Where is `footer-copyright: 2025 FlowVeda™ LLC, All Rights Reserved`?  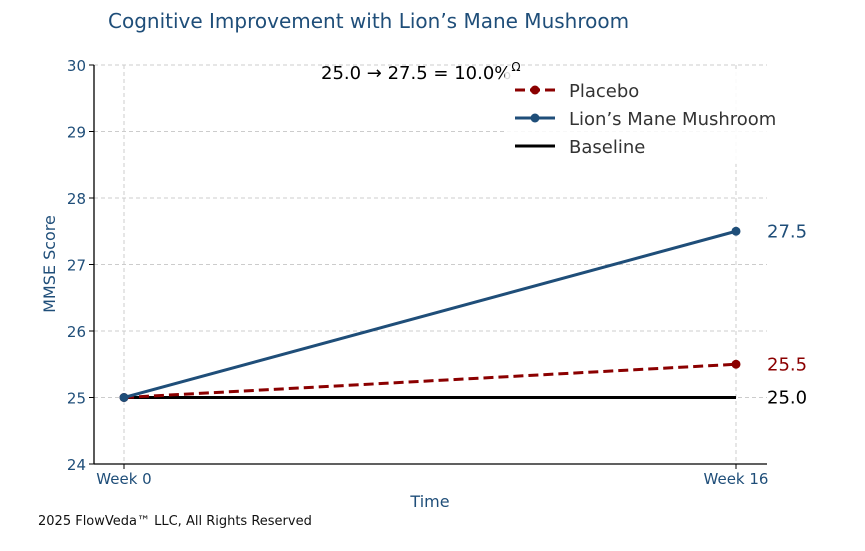
footer-copyright: 2025 FlowVeda™ LLC, All Rights Reserved is located at coordinates (175, 521).